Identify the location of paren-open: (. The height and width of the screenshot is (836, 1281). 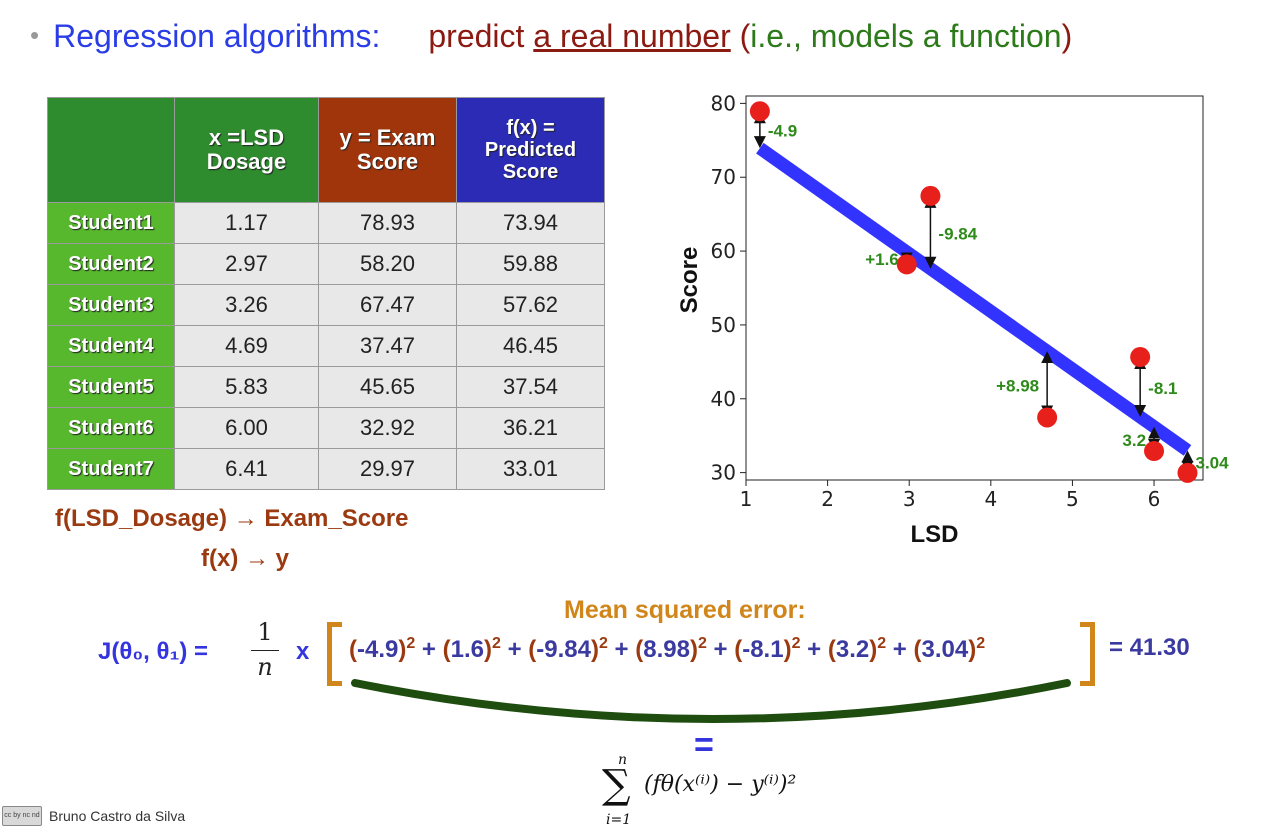
(740, 36).